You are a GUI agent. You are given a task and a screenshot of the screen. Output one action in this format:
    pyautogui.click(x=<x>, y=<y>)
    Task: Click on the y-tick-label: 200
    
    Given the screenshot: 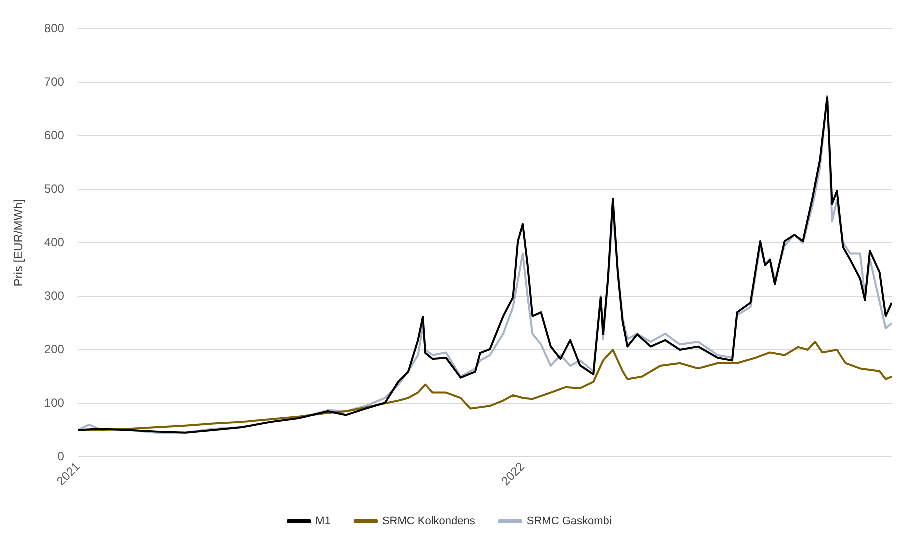 What is the action you would take?
    pyautogui.click(x=54, y=349)
    